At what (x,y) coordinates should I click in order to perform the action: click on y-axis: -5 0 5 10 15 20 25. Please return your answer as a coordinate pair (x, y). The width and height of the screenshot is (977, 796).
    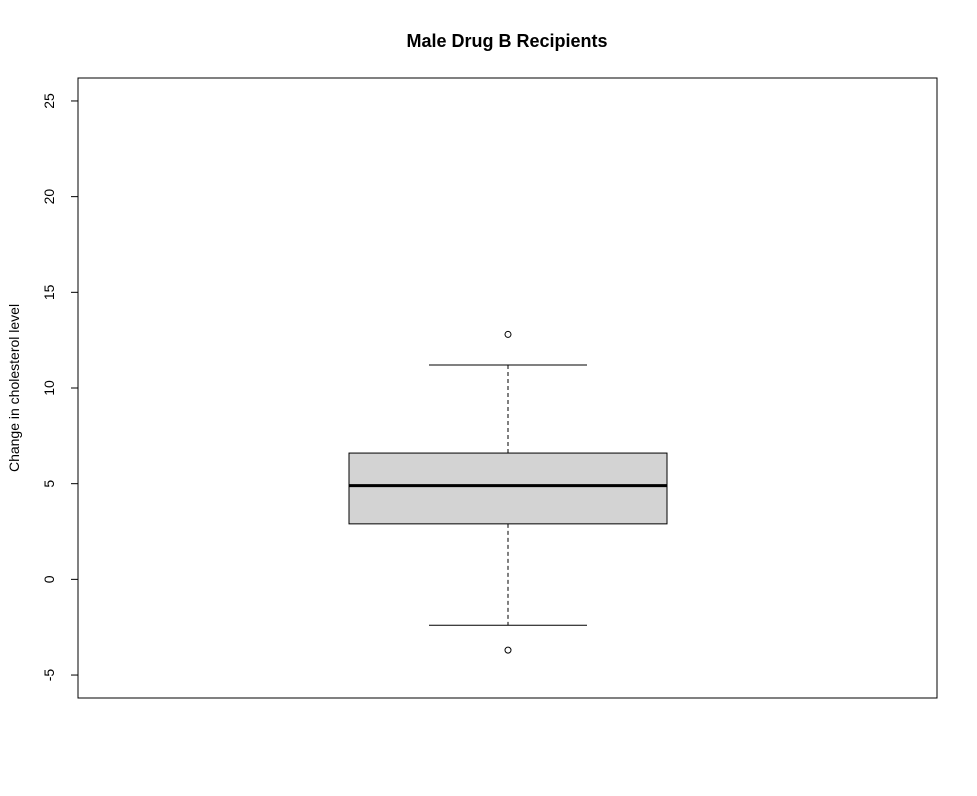
    Looking at the image, I should click on (60, 387).